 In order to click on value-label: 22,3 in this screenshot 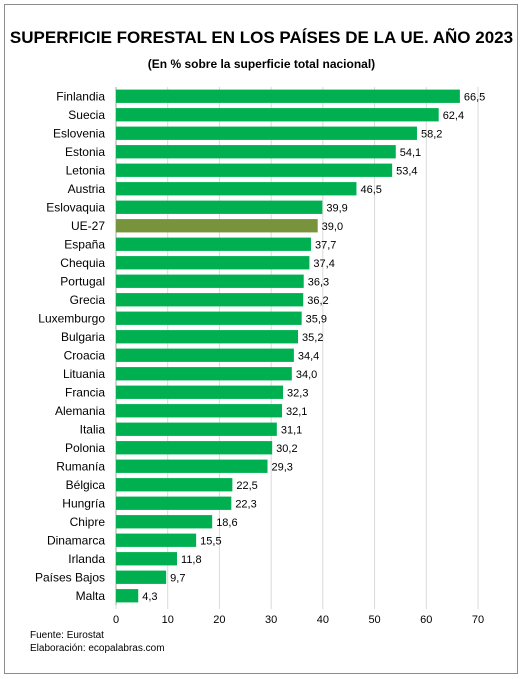, I will do `click(245, 504)`.